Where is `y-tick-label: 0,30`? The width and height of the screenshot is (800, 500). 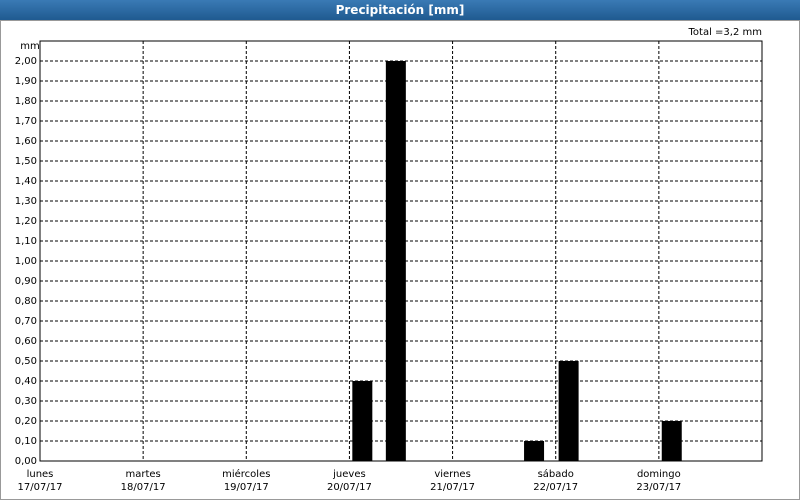 y-tick-label: 0,30 is located at coordinates (26, 401).